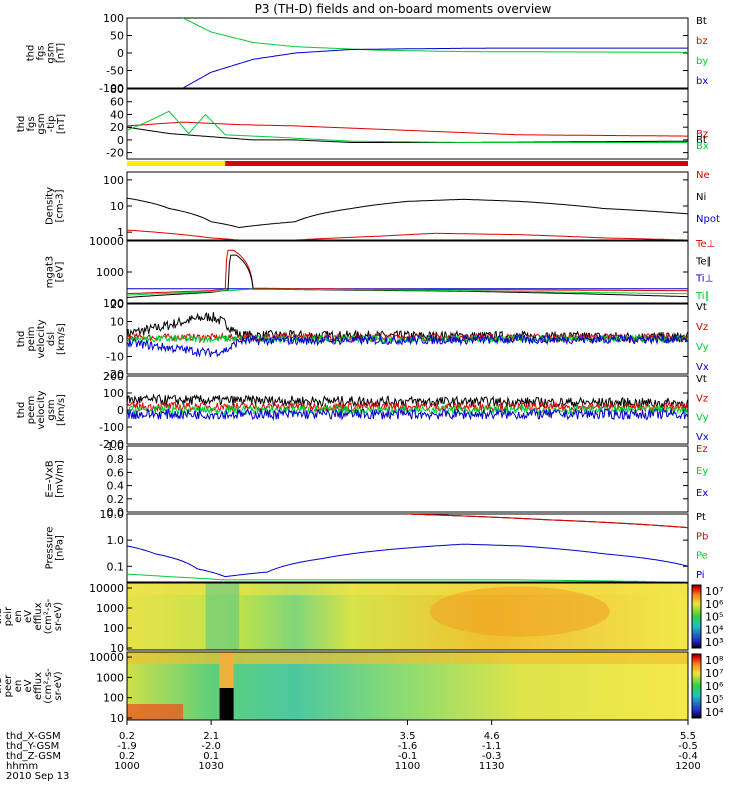 The image size is (750, 800). Describe the element at coordinates (408, 746) in the screenshot. I see `x-axis-value: -1.6` at that location.